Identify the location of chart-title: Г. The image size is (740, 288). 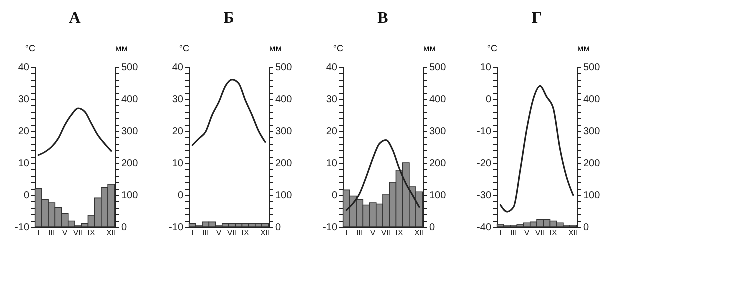
(537, 18).